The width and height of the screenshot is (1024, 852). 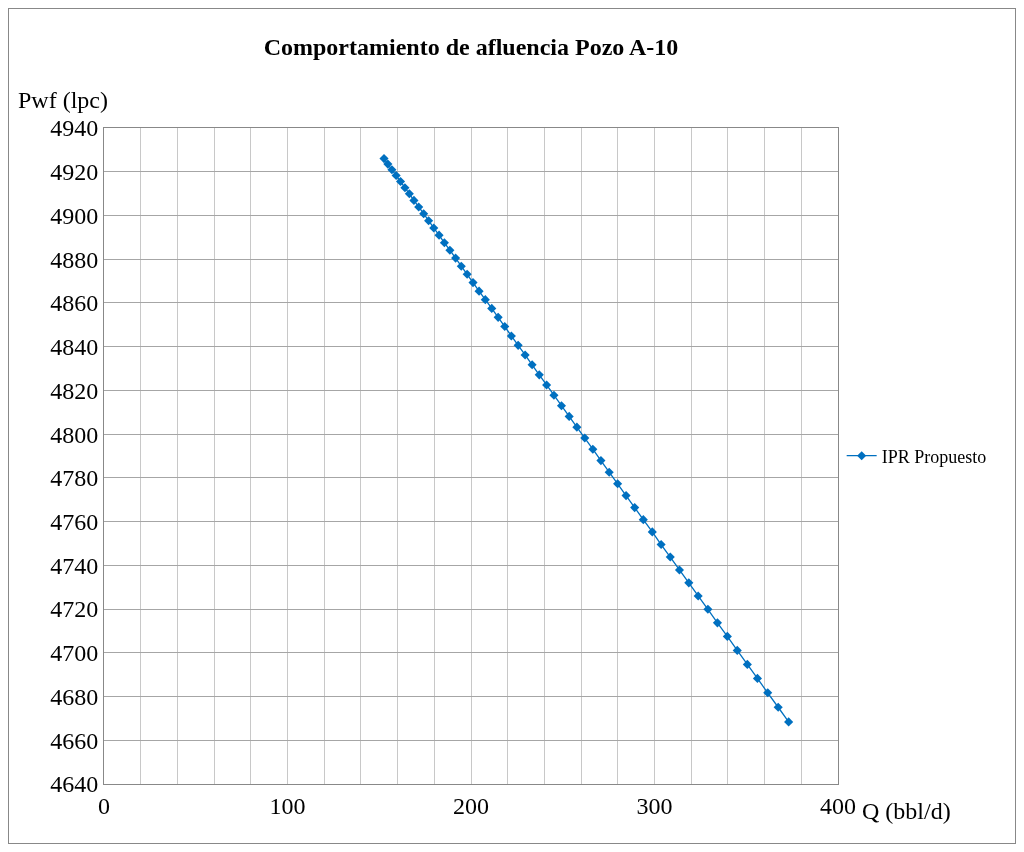 What do you see at coordinates (74, 696) in the screenshot?
I see `y-tick-label: 4680` at bounding box center [74, 696].